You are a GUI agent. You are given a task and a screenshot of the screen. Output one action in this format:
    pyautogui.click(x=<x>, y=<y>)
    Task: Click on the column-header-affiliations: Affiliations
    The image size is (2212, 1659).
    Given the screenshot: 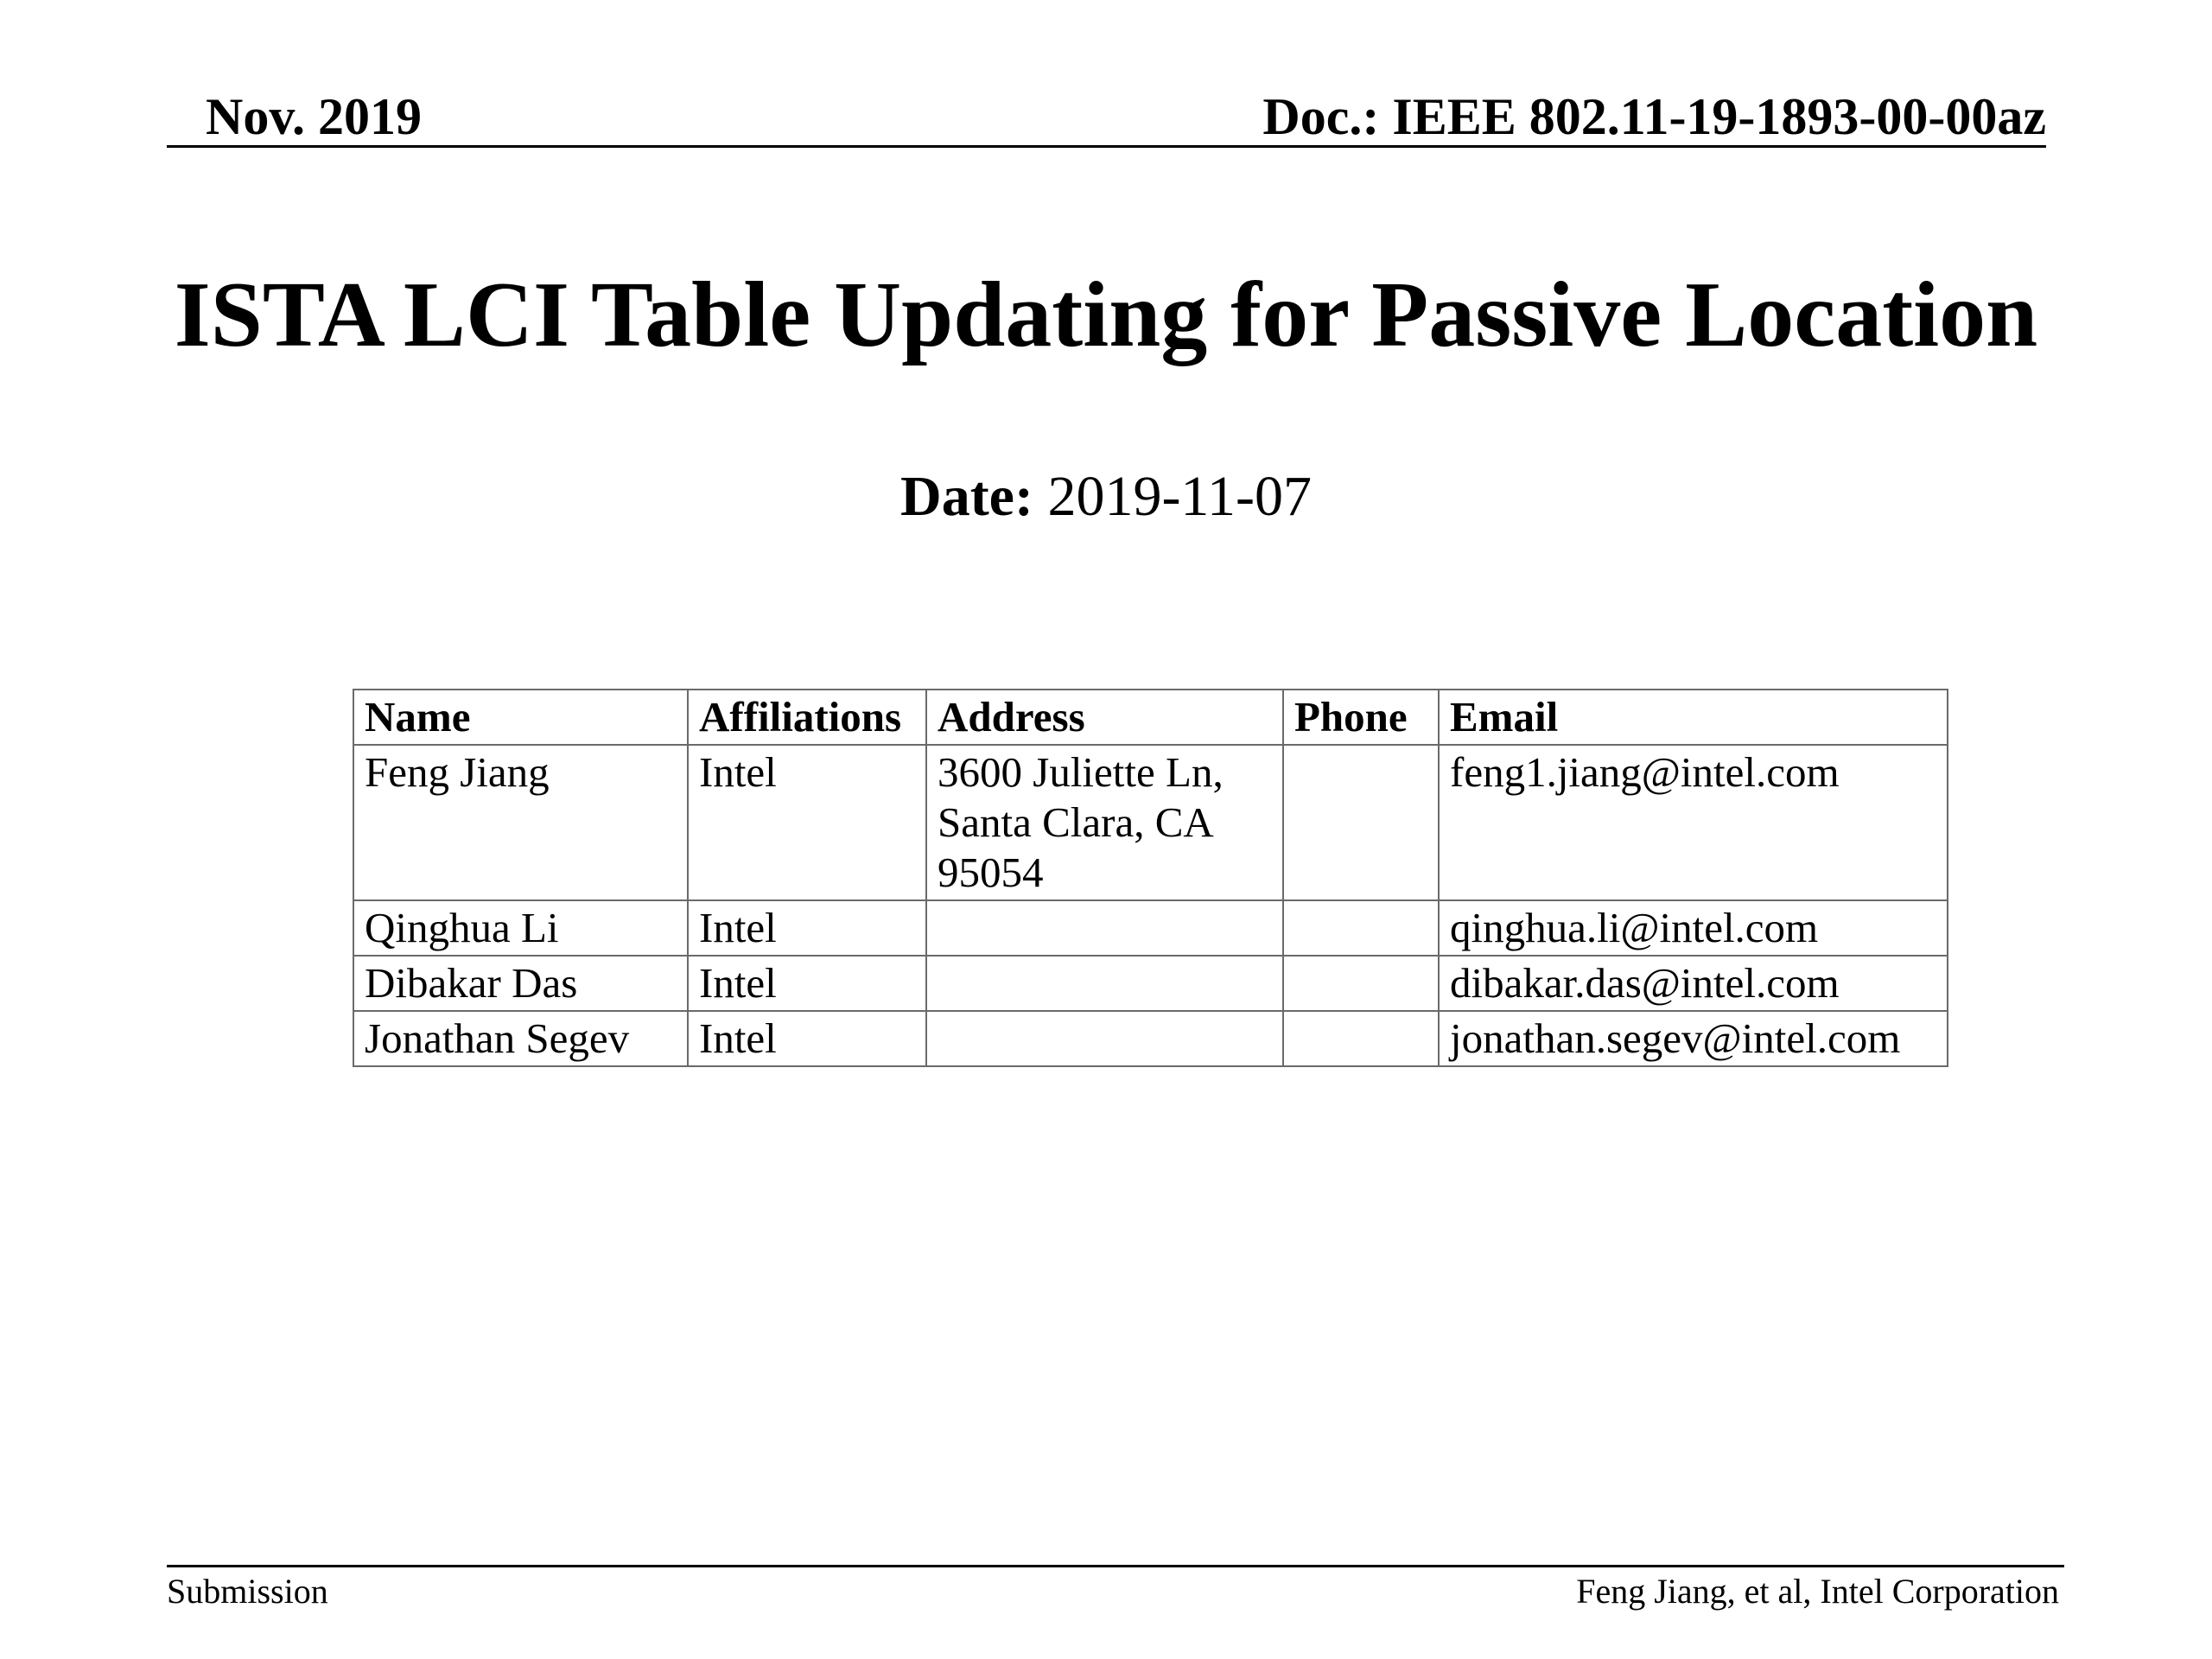 What is the action you would take?
    pyautogui.click(x=807, y=717)
    